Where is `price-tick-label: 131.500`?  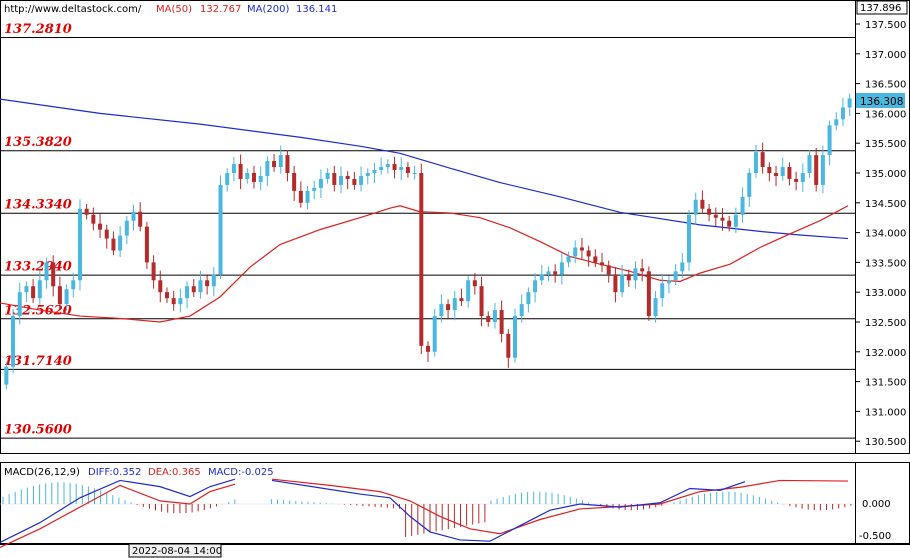 price-tick-label: 131.500 is located at coordinates (885, 383).